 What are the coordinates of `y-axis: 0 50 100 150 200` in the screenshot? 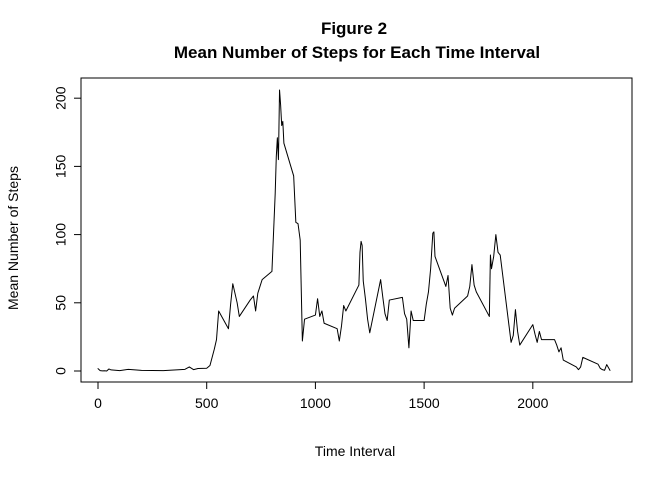 It's located at (67, 230).